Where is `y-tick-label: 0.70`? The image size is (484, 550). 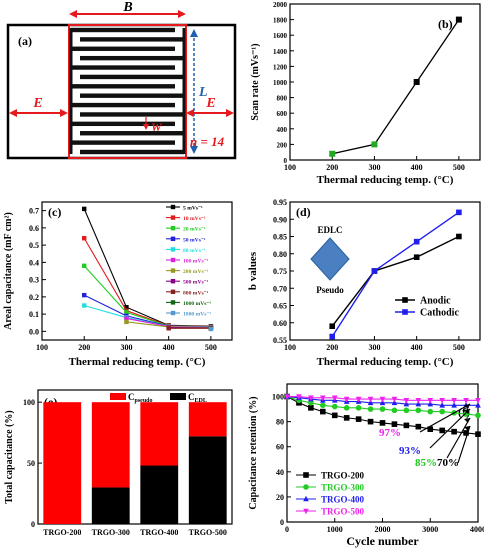 y-tick-label: 0.70 is located at coordinates (280, 288).